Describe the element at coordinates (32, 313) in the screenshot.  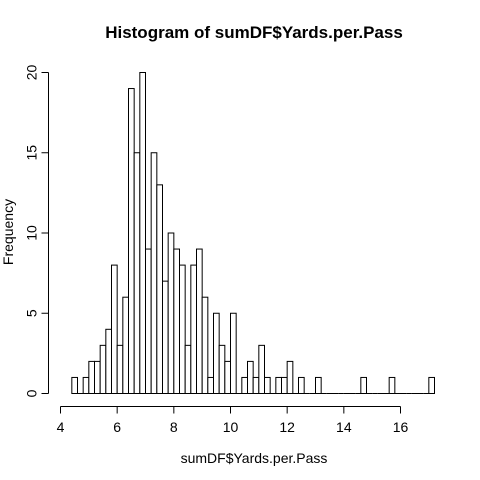
I see `y-tick-label: 5` at that location.